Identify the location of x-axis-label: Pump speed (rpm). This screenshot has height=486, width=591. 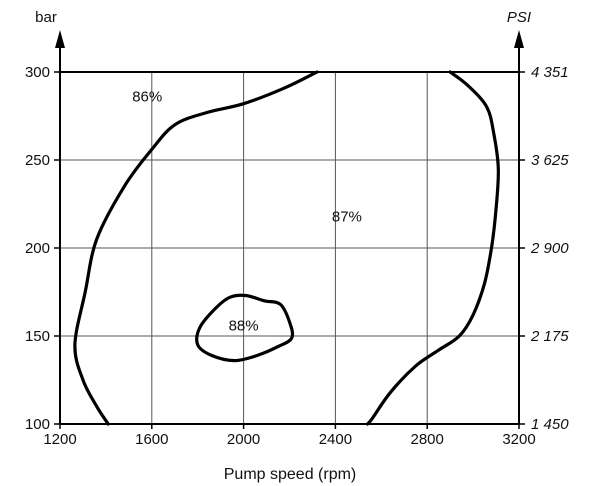
(290, 474).